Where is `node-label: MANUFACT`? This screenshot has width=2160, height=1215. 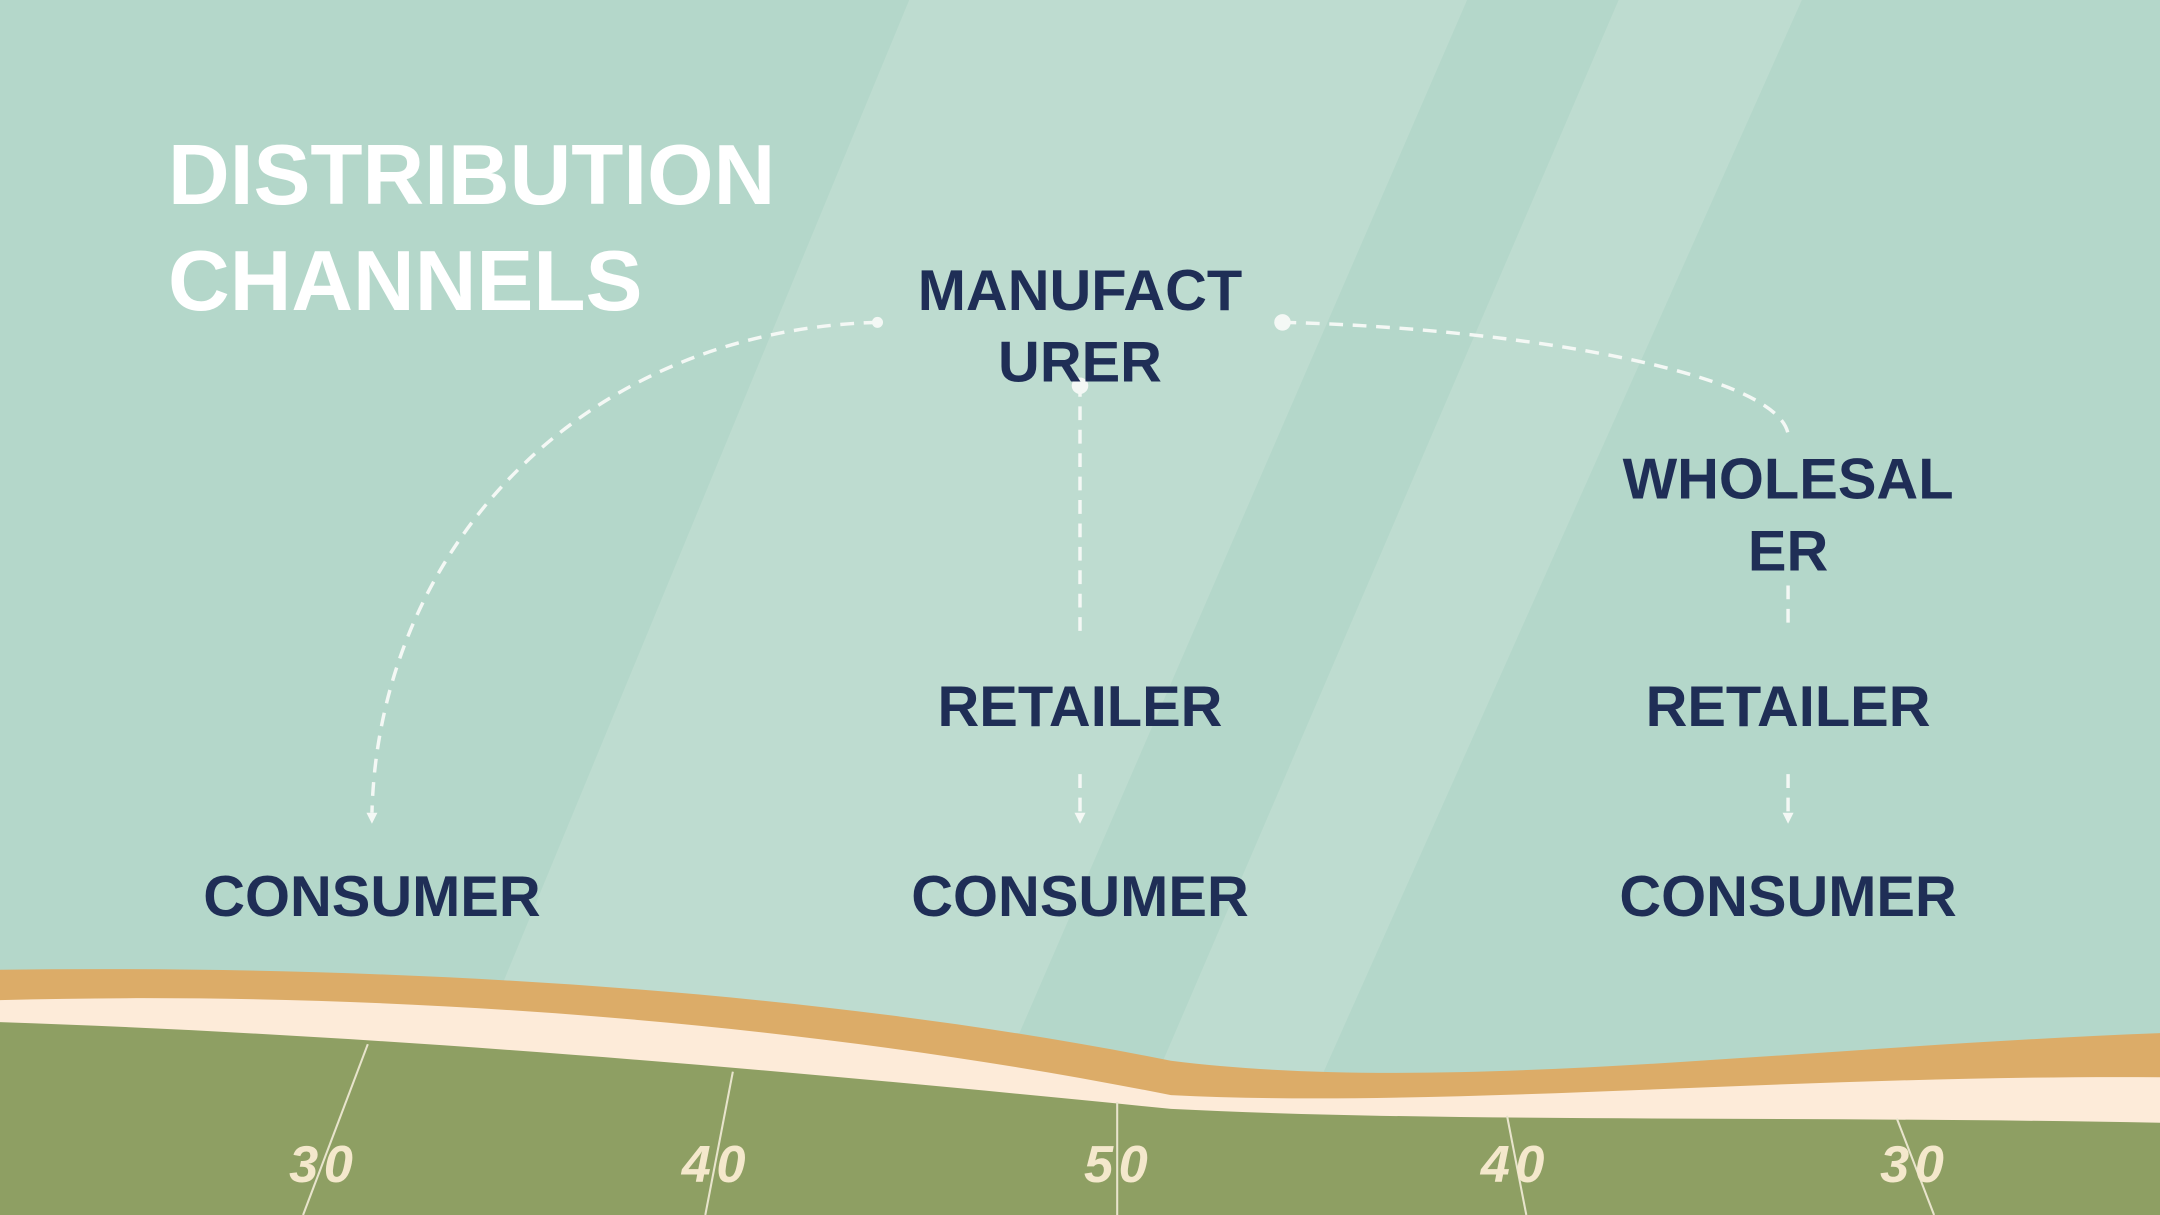
node-label: MANUFACT is located at coordinates (1080, 291).